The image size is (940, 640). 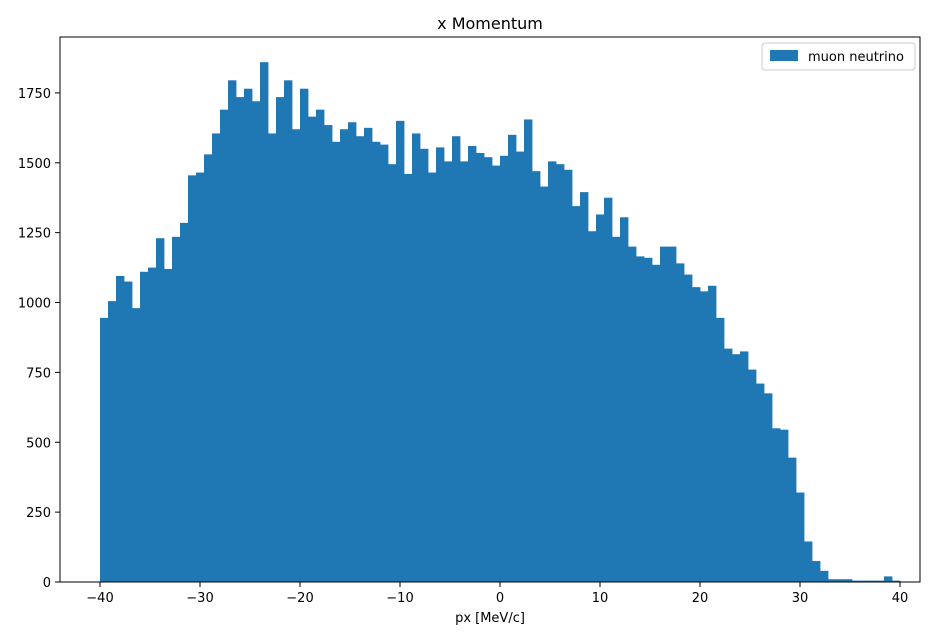 I want to click on y-tick-label: 500, so click(x=38, y=443).